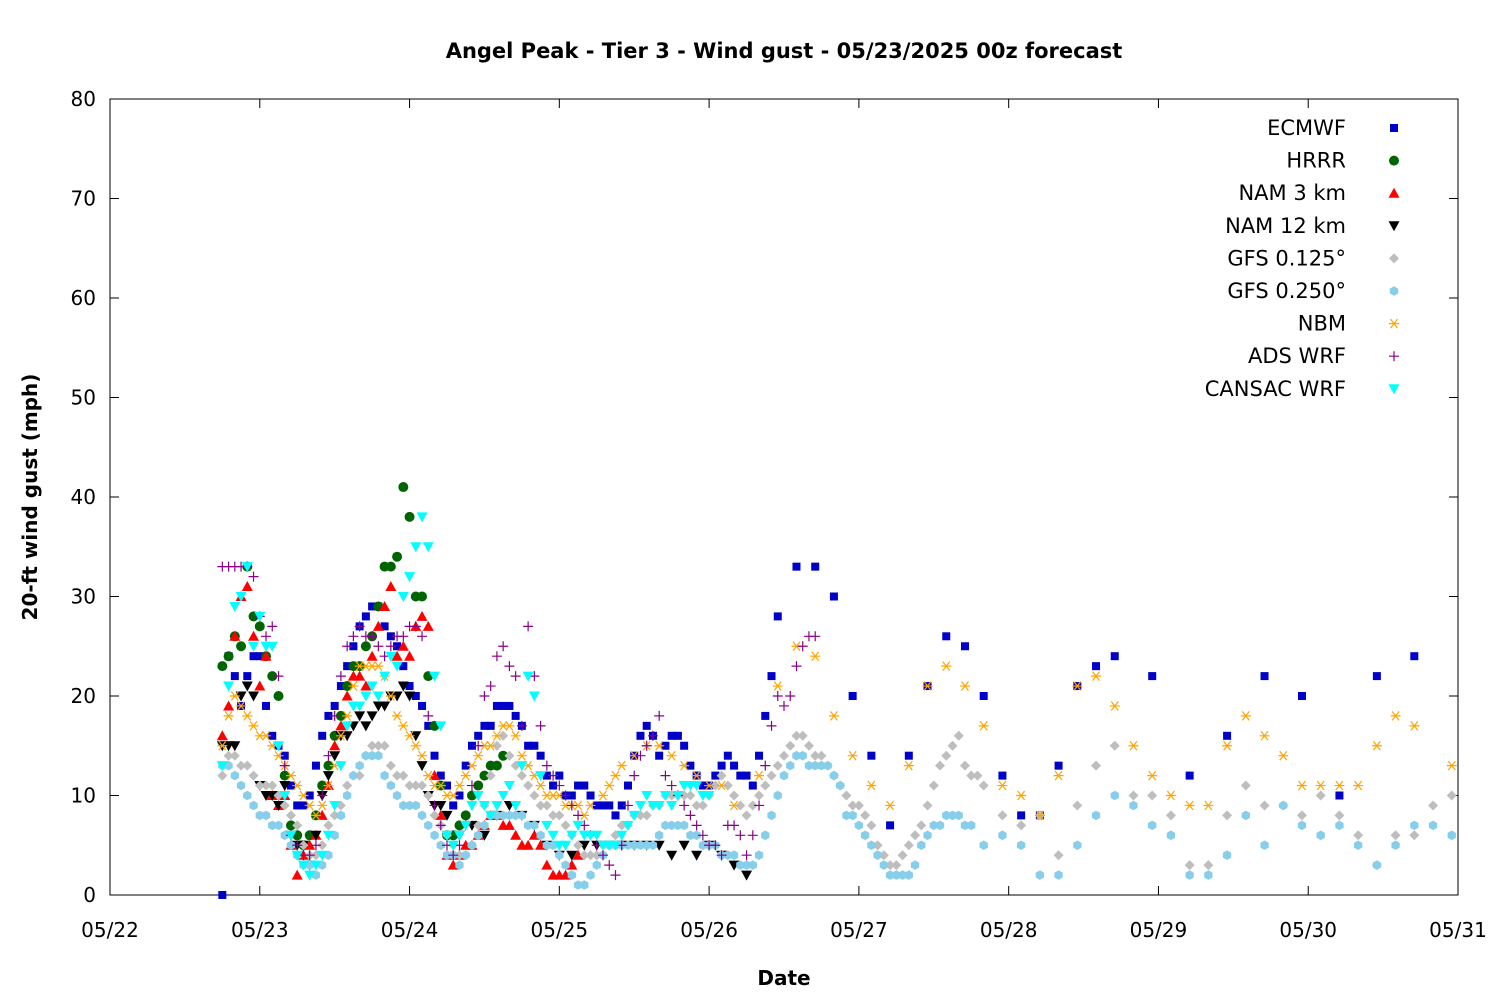  What do you see at coordinates (410, 930) in the screenshot?
I see `x-tick-label: 05/24` at bounding box center [410, 930].